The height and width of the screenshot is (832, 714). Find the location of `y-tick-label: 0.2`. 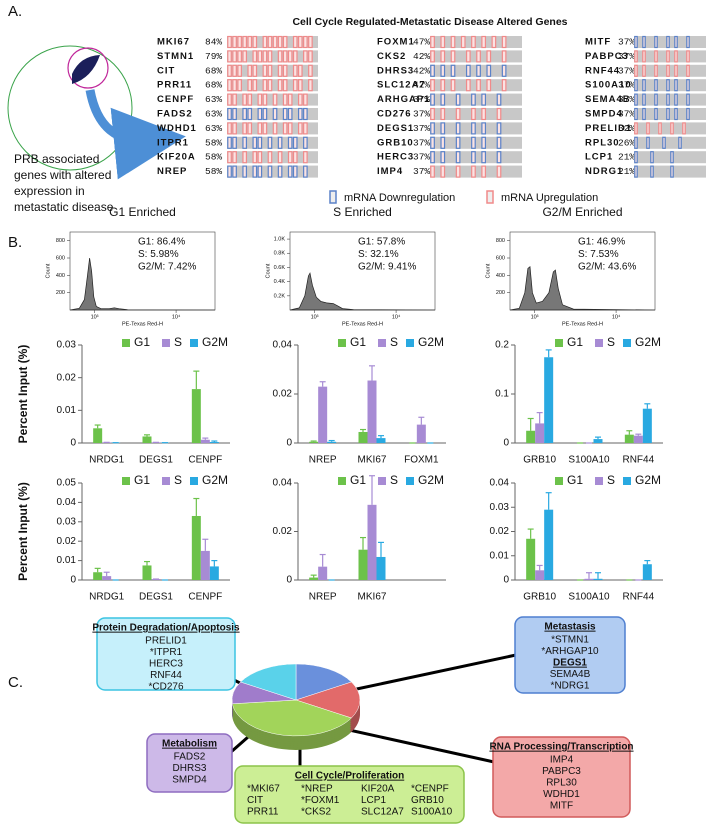

y-tick-label: 0.2 is located at coordinates (502, 345).